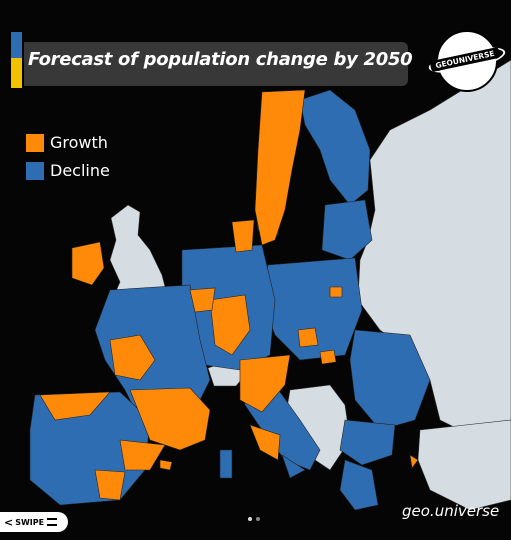 The width and height of the screenshot is (511, 540). I want to click on menu-lines-icon, so click(52, 522).